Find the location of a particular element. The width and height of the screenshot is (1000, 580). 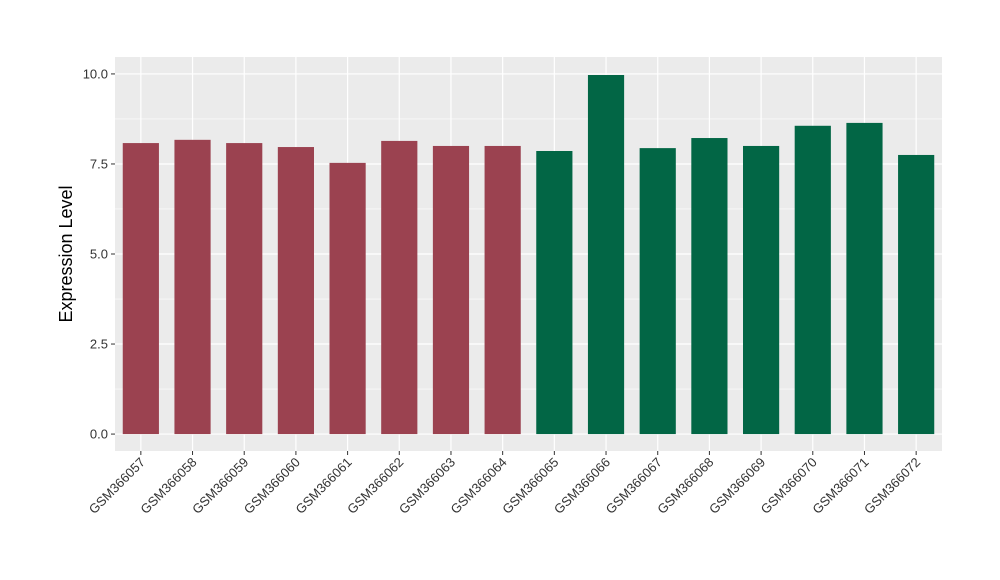

y-tick-label: 0.0 is located at coordinates (99, 434).